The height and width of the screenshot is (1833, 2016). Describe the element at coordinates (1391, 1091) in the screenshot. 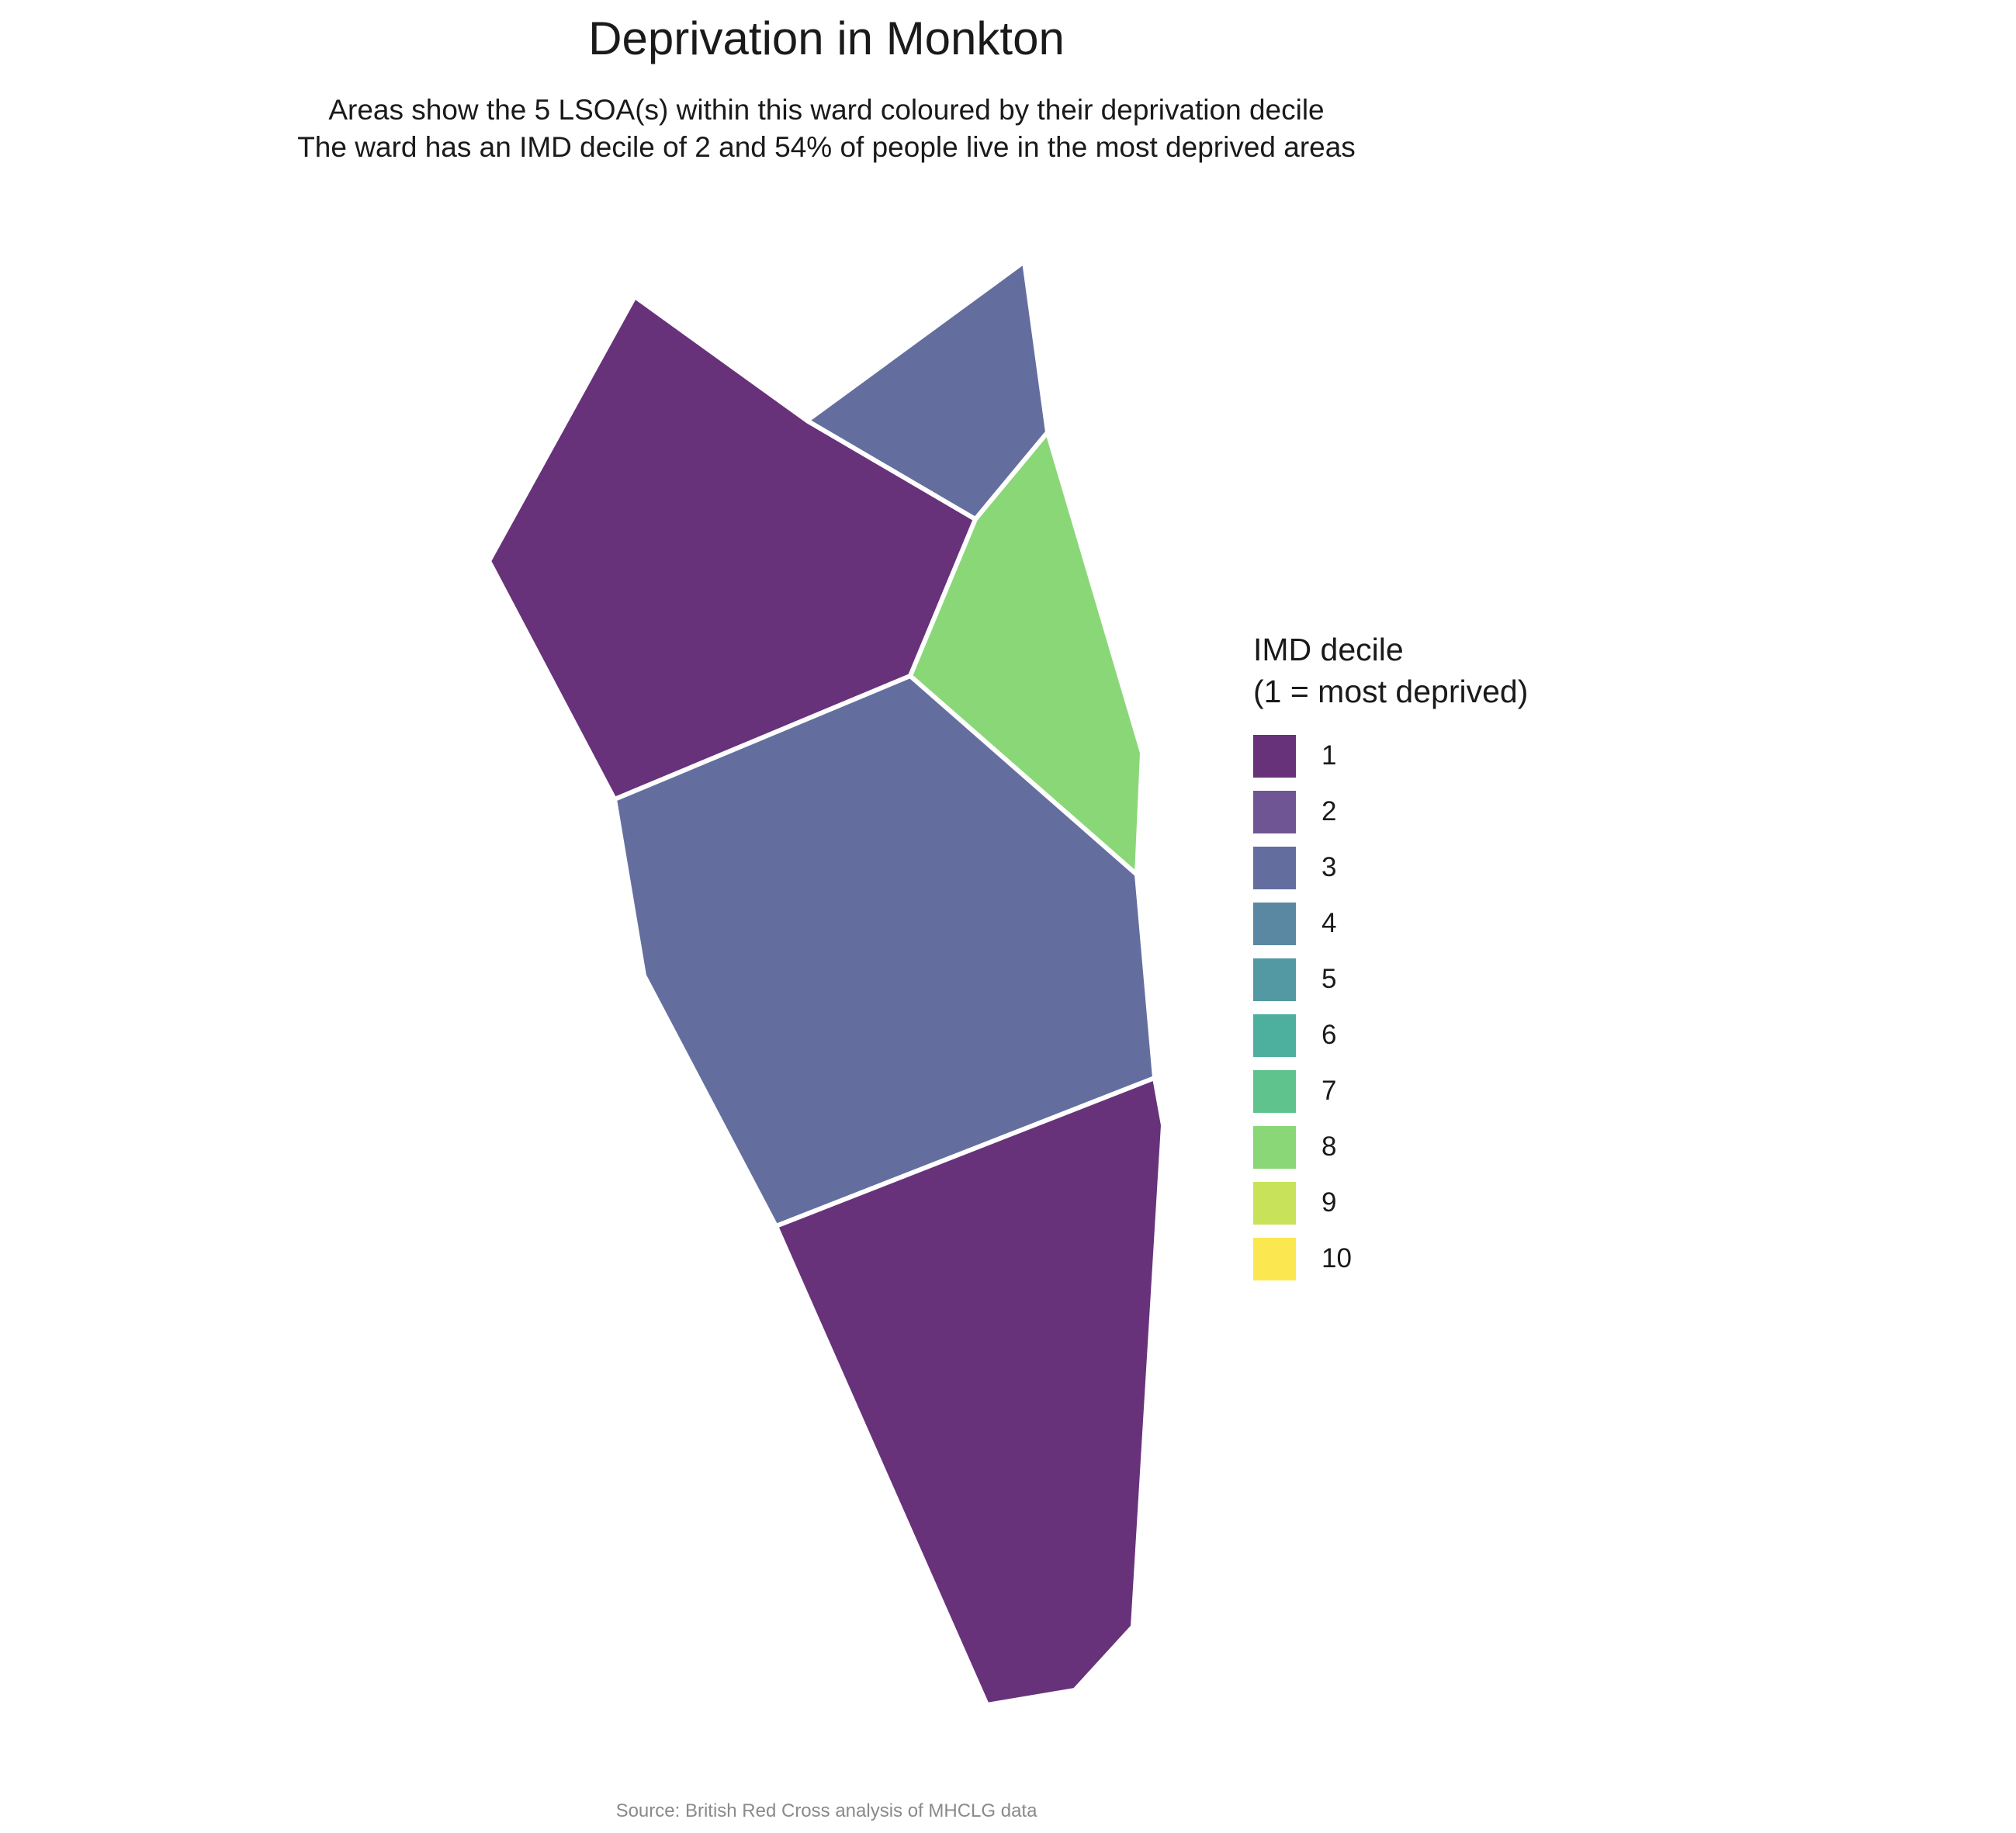

I see `legend-item: 7` at that location.